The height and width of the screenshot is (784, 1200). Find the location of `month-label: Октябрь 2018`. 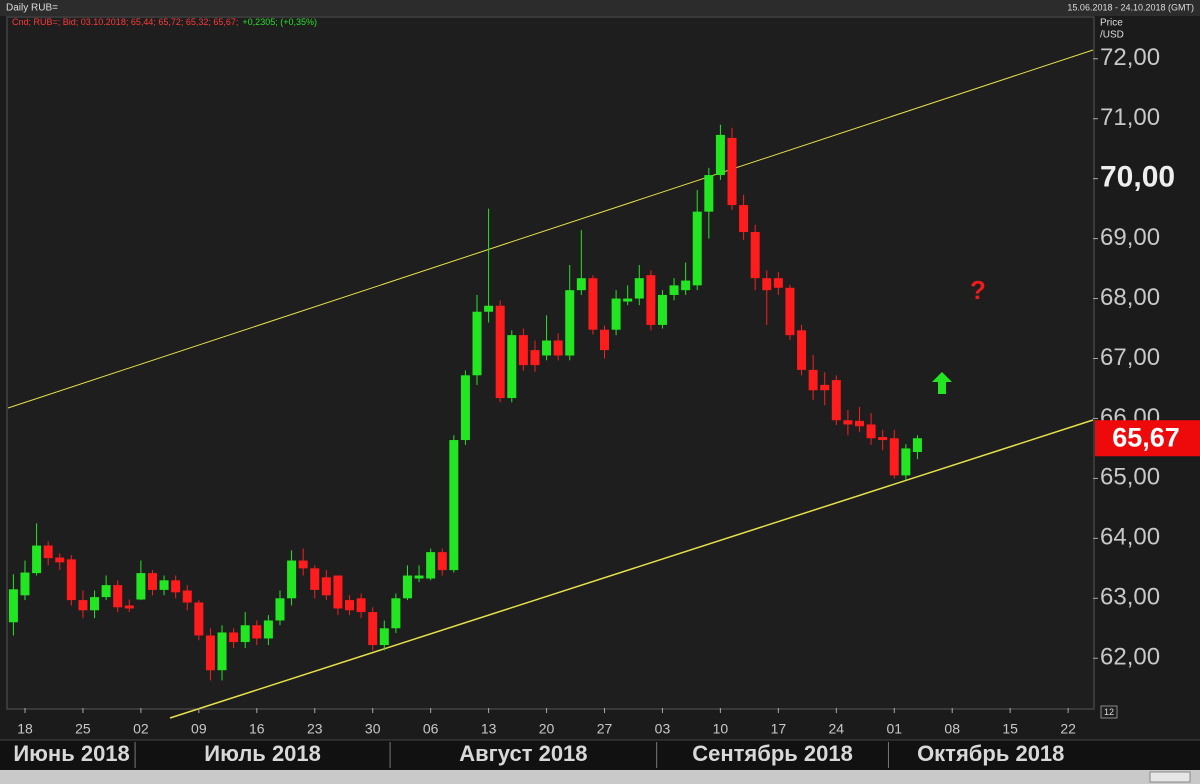

month-label: Октябрь 2018 is located at coordinates (990, 753).